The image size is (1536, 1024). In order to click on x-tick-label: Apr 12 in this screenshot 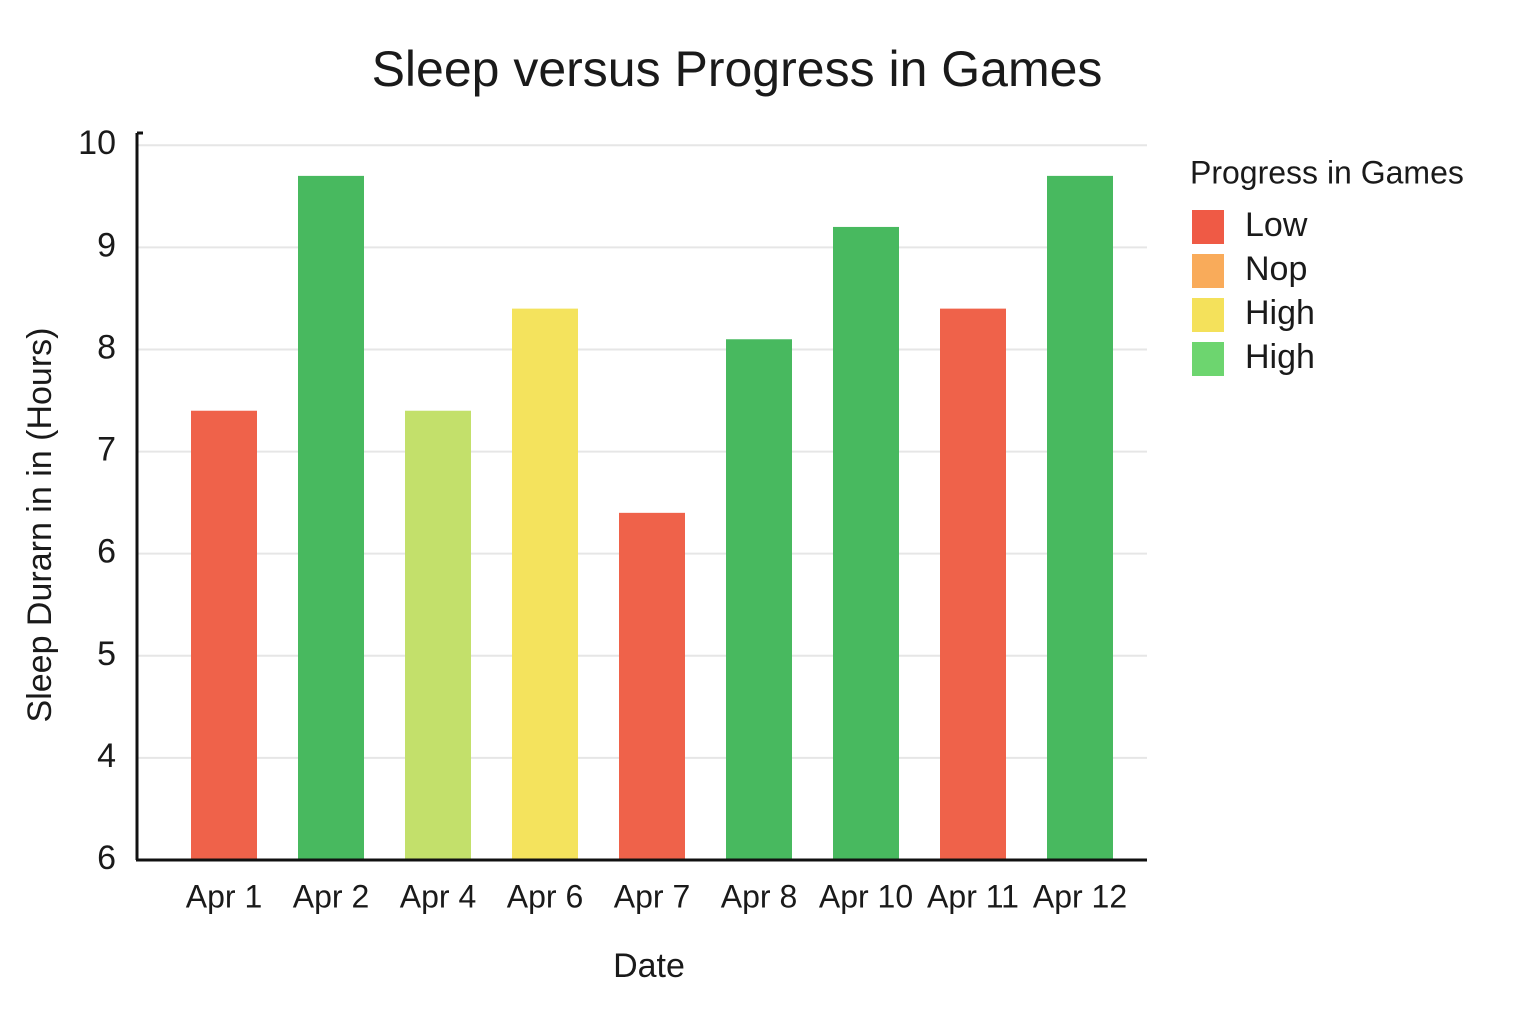, I will do `click(1080, 896)`.